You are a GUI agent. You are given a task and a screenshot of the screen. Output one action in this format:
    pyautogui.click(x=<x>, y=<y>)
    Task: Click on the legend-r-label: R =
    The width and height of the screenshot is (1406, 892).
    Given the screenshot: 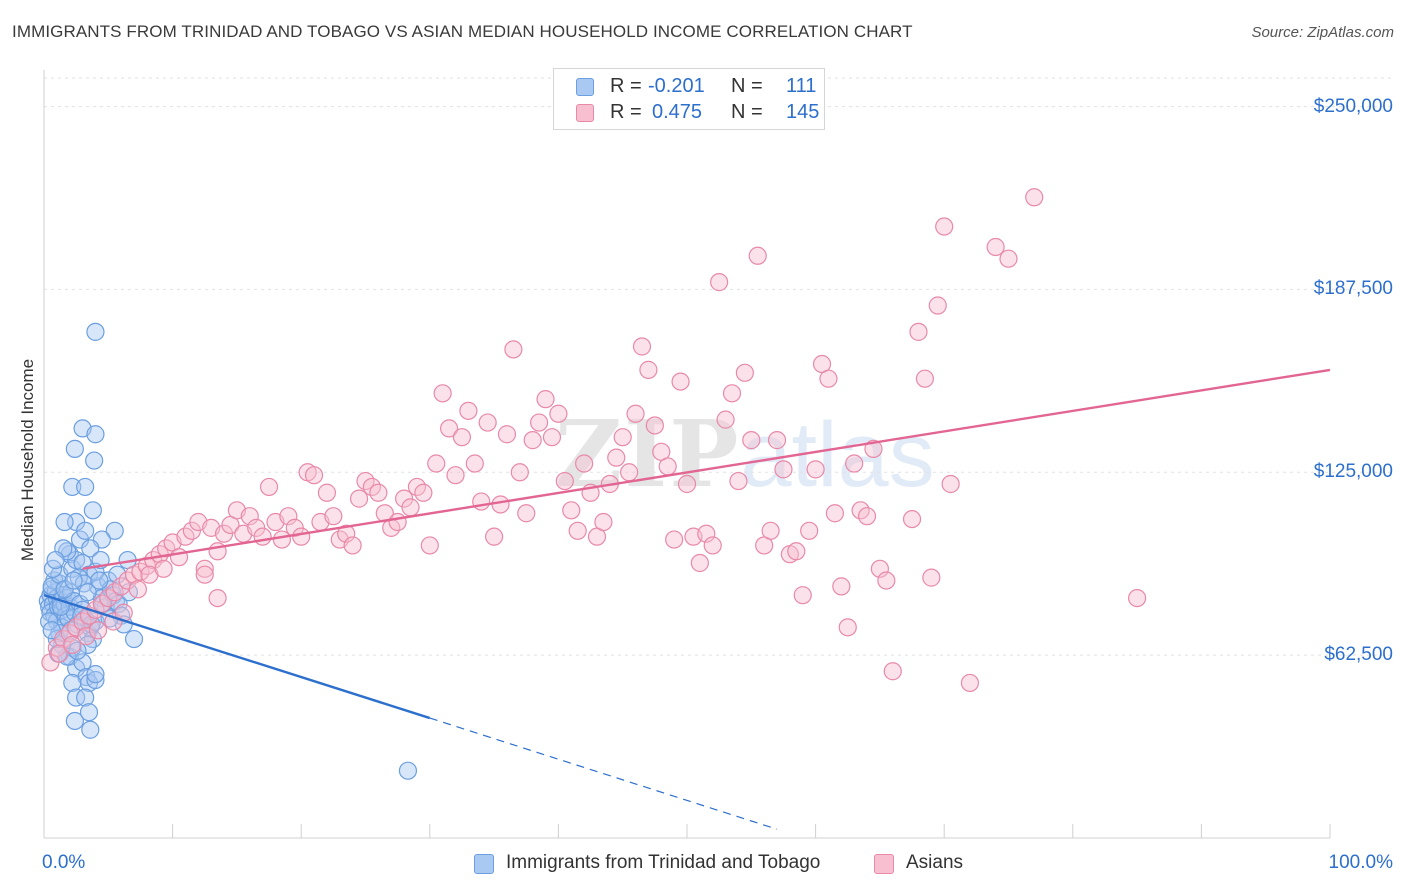 What is the action you would take?
    pyautogui.click(x=626, y=86)
    